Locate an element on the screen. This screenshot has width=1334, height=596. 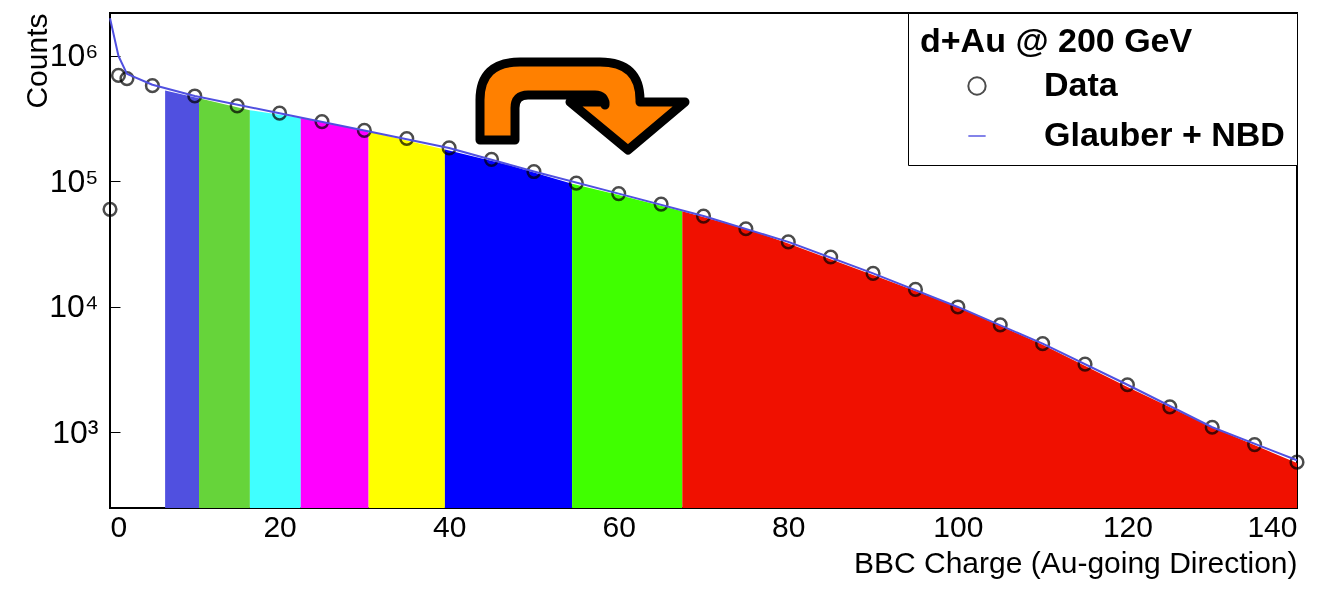
x-tick-label: 140 is located at coordinates (1272, 526).